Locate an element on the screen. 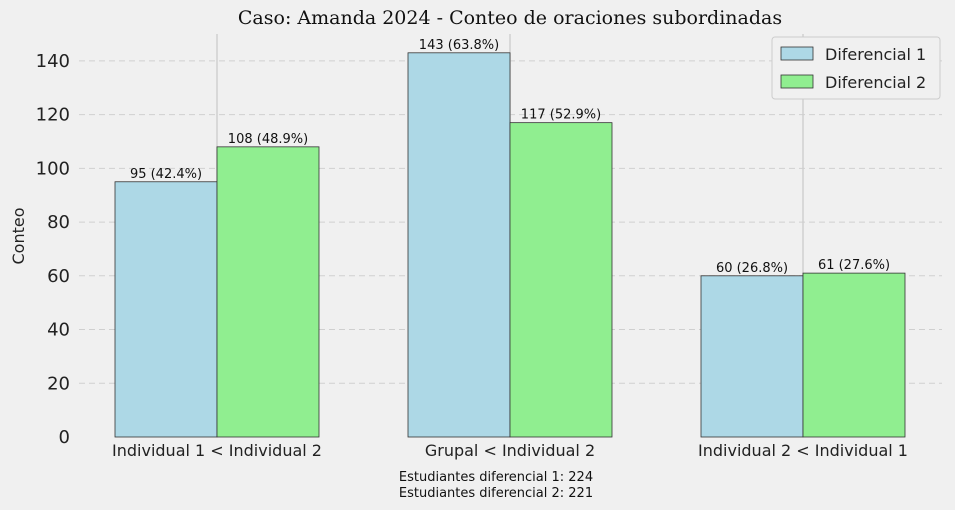  y-tick-label: 80 is located at coordinates (58, 222).